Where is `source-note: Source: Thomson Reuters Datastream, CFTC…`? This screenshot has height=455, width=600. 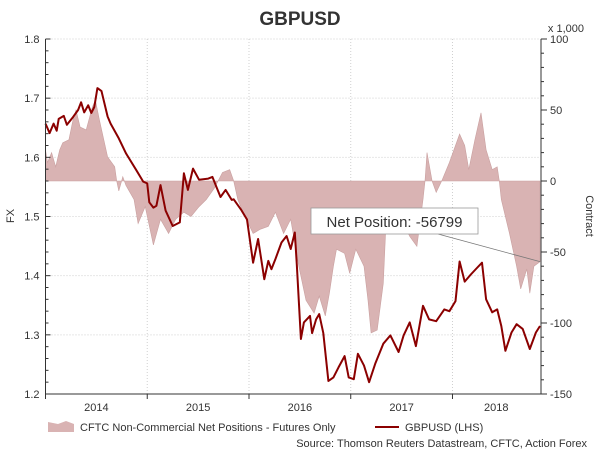
source-note: Source: Thomson Reuters Datastream, CFTC… is located at coordinates (441, 444).